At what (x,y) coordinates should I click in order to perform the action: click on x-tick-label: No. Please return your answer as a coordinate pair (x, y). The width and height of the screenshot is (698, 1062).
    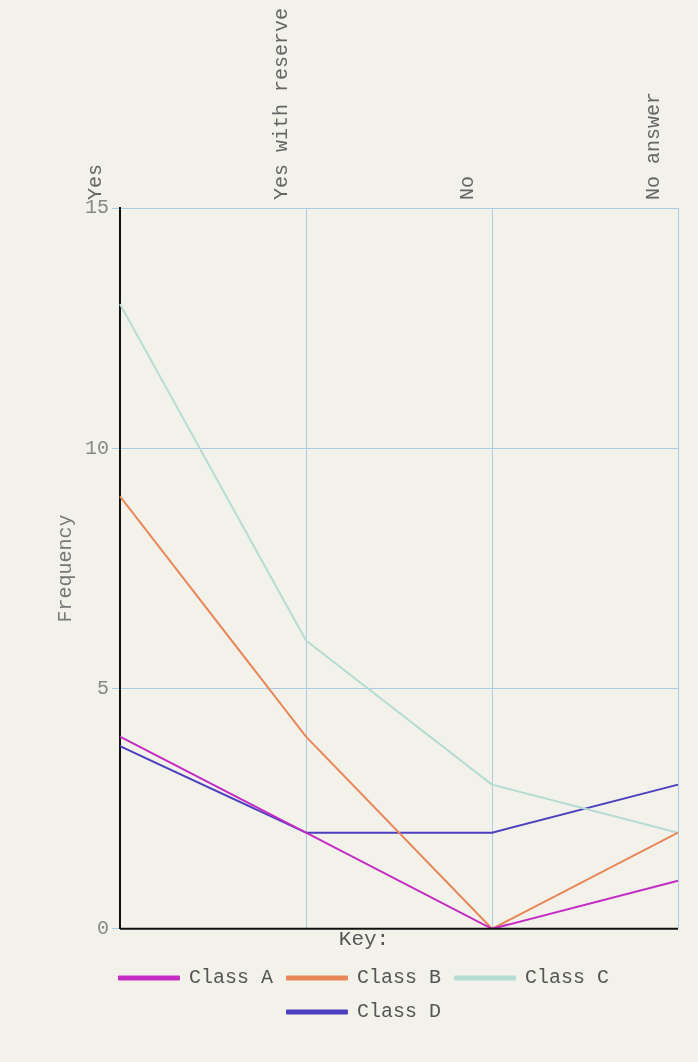
    Looking at the image, I should click on (468, 188).